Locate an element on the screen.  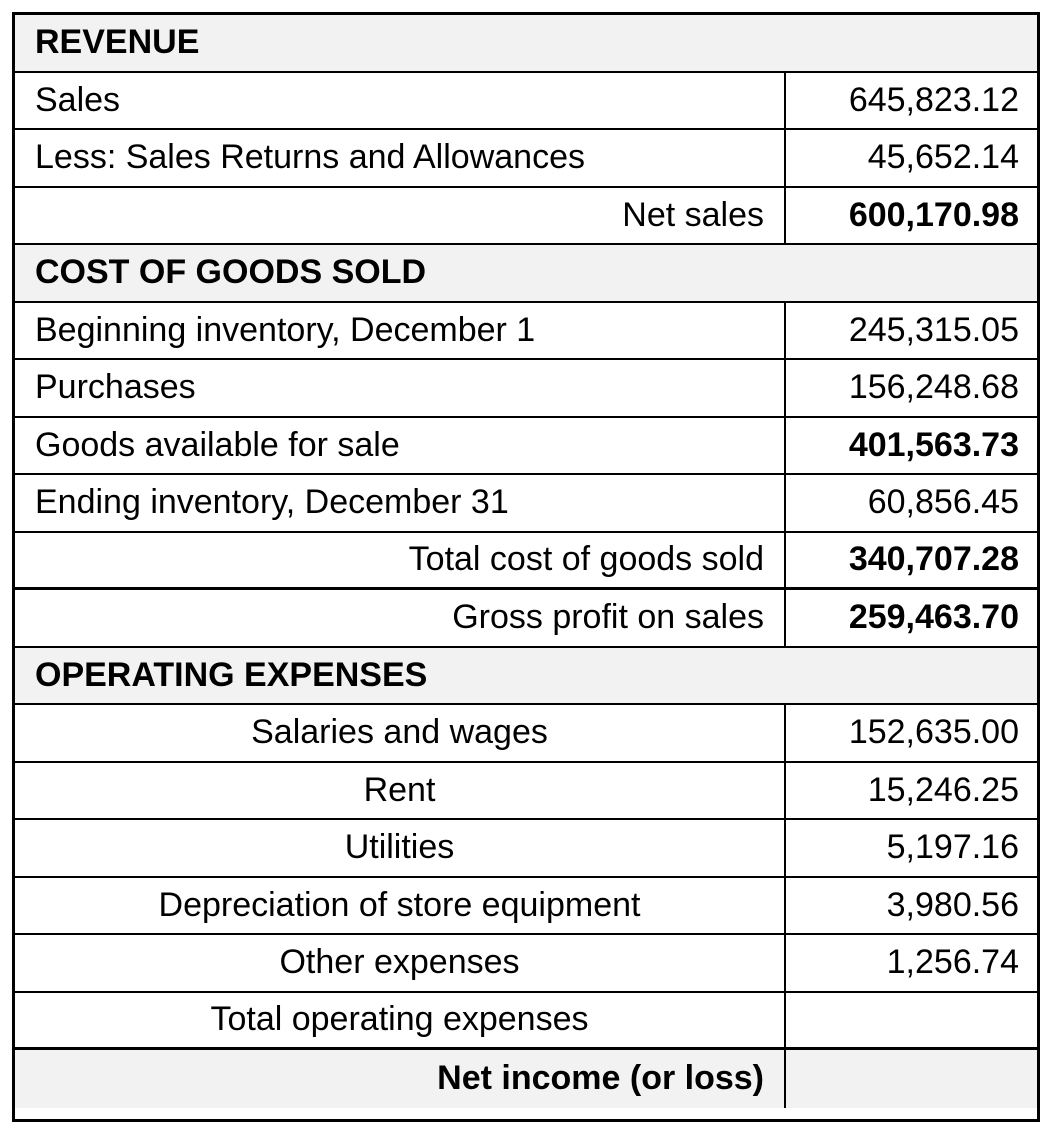
table-row-total-cogs: Total cost of goods sold 340,707.28 is located at coordinates (526, 561).